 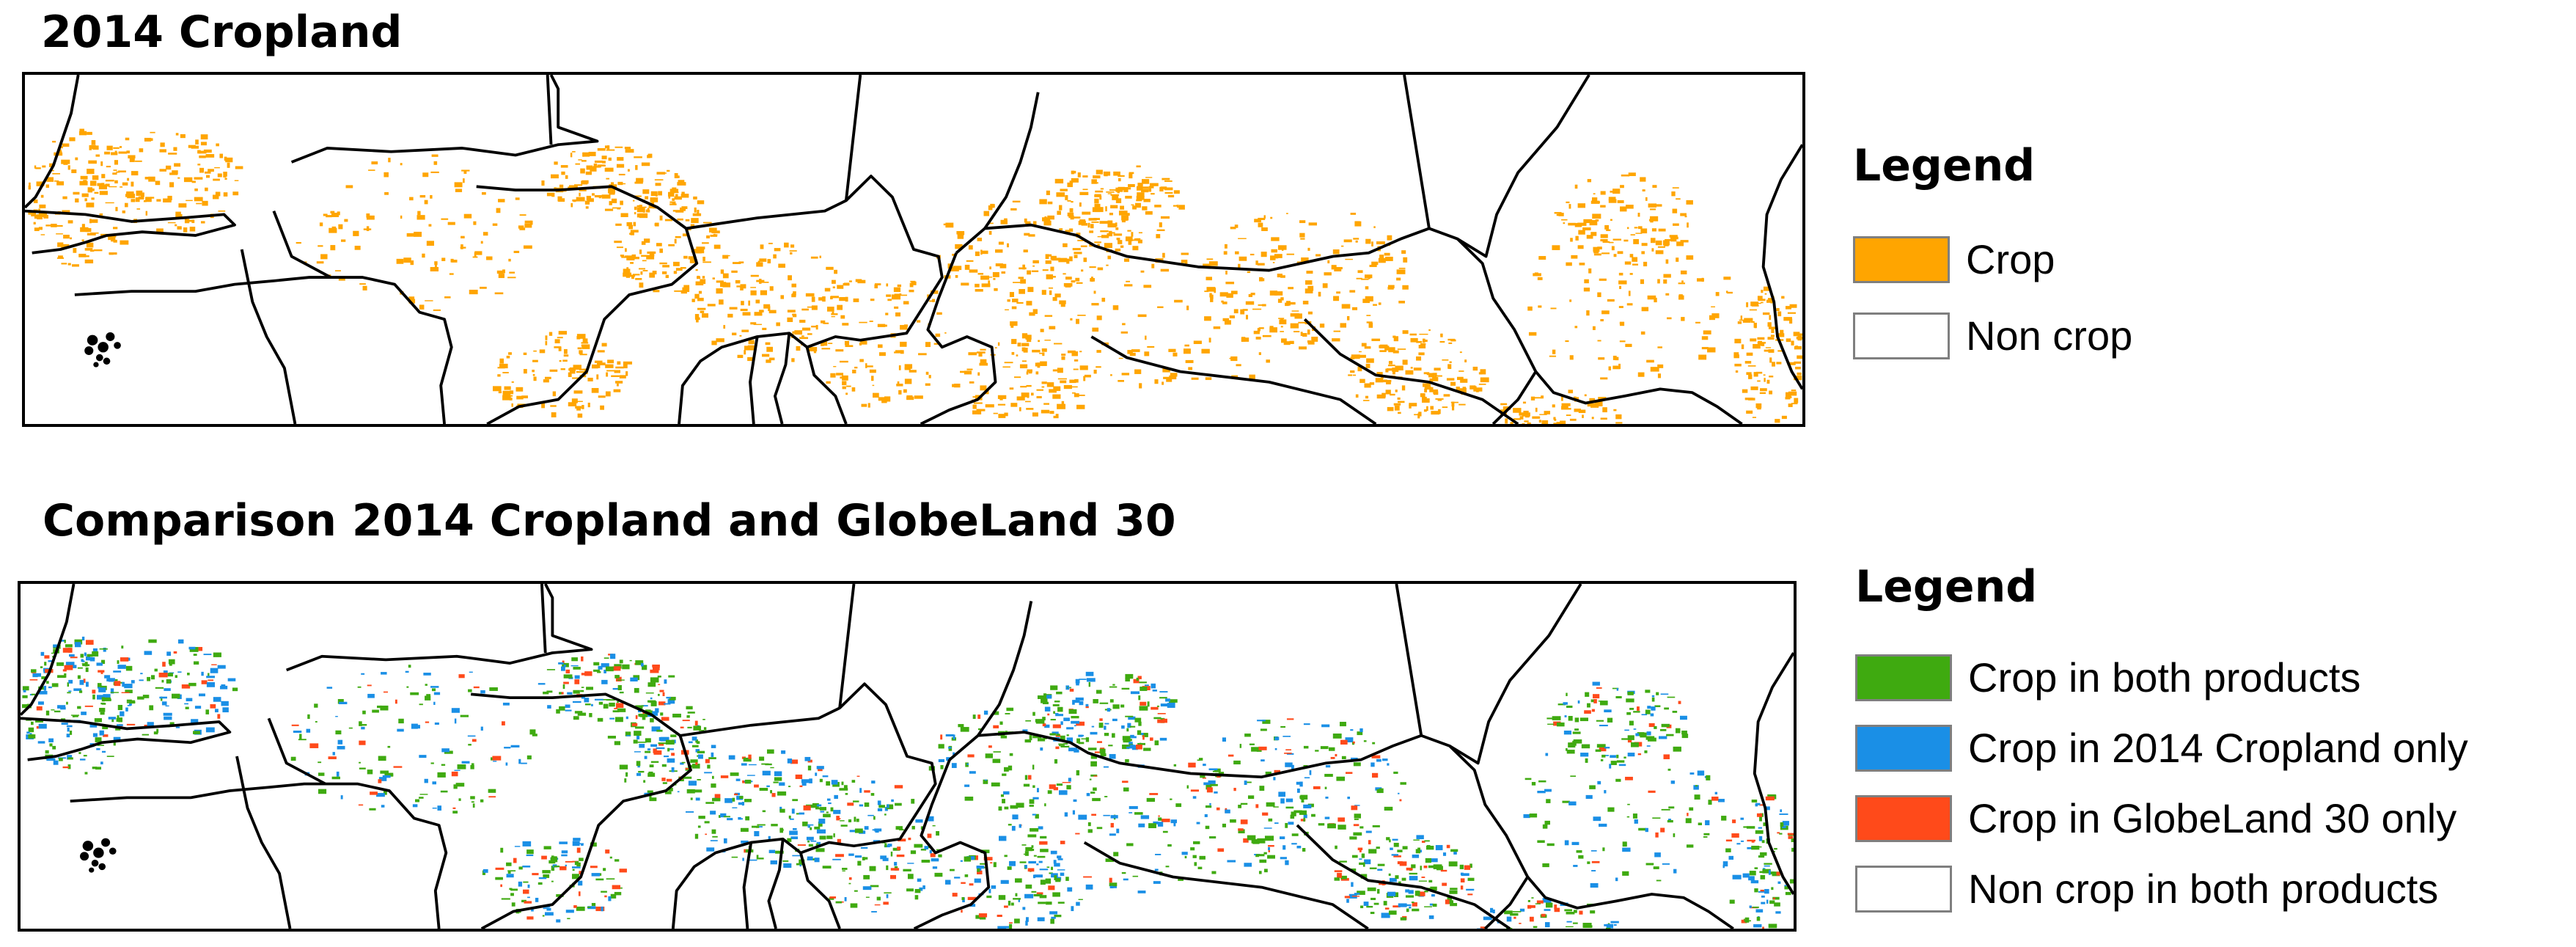 What do you see at coordinates (2213, 818) in the screenshot?
I see `legend-label-crop-globeland-only: Crop in GlobeLand 30 only` at bounding box center [2213, 818].